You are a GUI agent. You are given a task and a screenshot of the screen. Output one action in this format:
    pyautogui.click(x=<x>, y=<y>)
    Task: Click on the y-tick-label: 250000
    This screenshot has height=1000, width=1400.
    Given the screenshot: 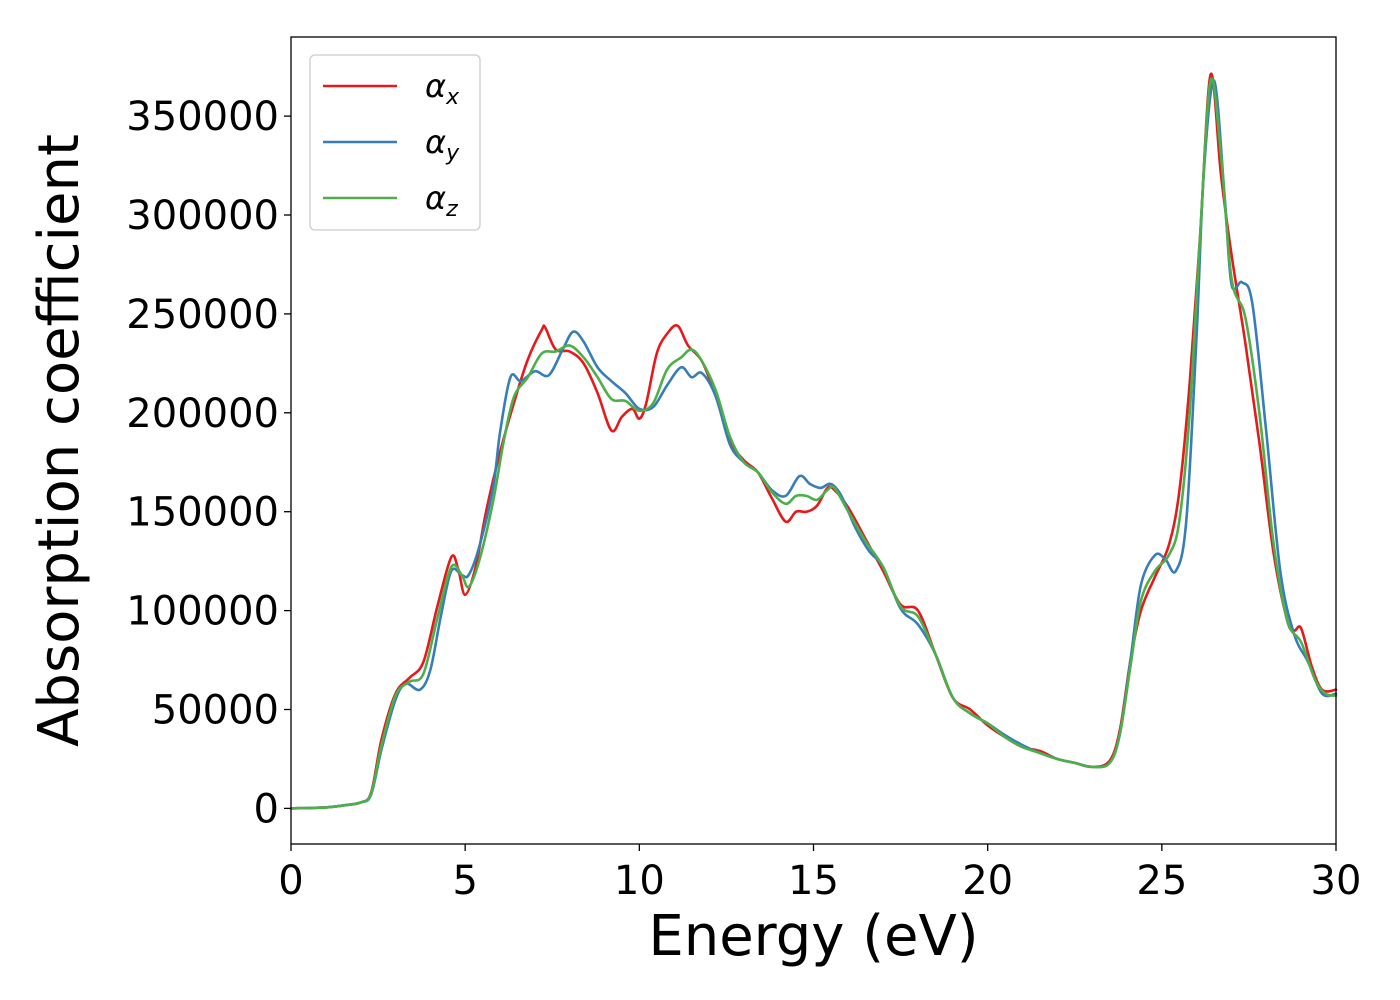 What is the action you would take?
    pyautogui.click(x=202, y=315)
    